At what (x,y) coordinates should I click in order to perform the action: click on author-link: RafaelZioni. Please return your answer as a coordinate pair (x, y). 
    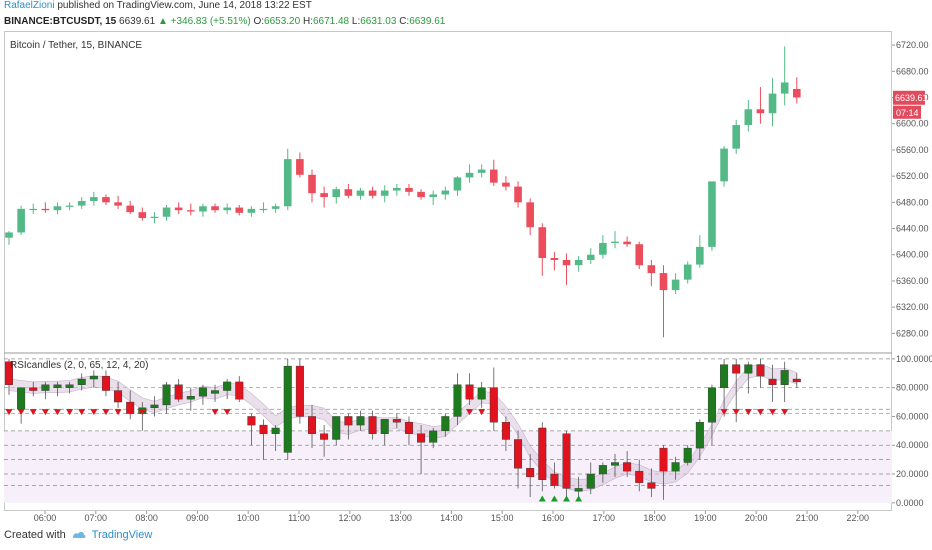
    Looking at the image, I should click on (29, 5).